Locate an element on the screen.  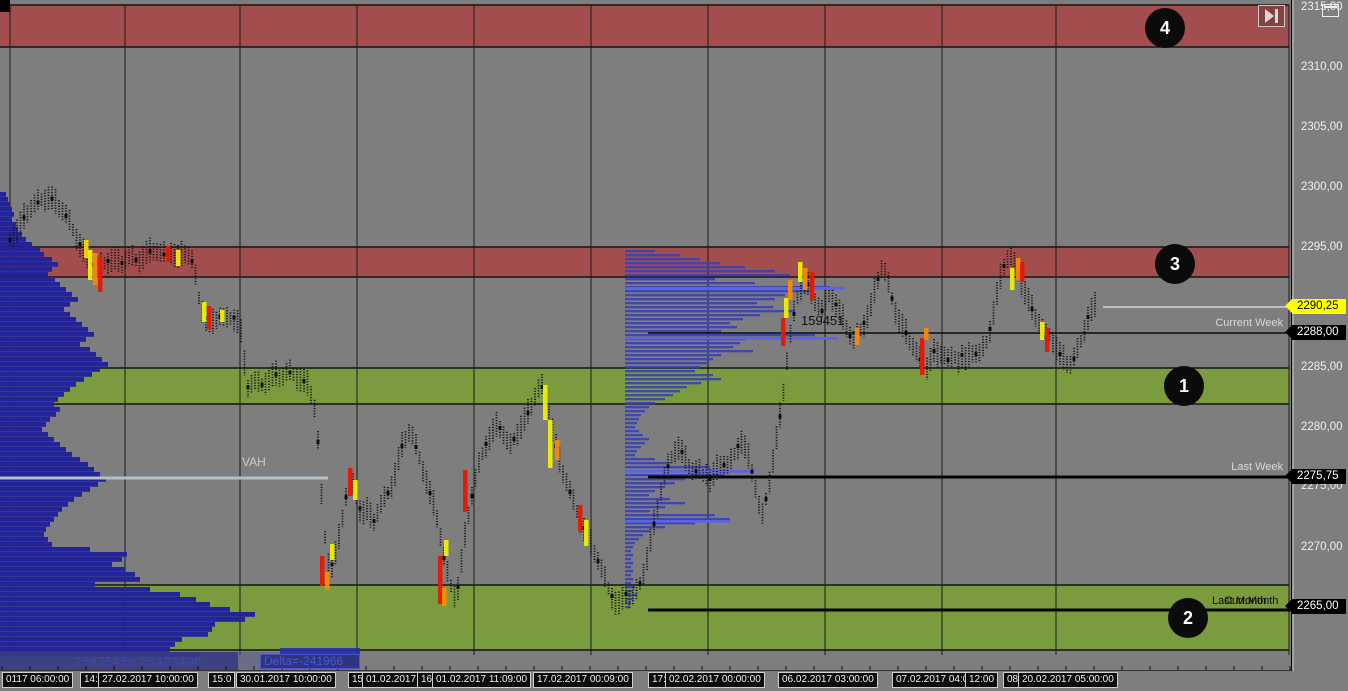
price-tick-2280,00: 2280,00 is located at coordinates (1322, 427).